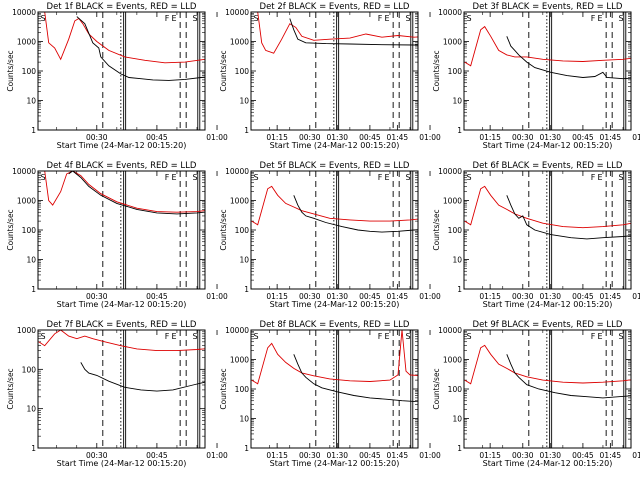 The image size is (640, 480). I want to click on panel-title: Det 2f BLACK = Events, RED = LLD, so click(335, 7).